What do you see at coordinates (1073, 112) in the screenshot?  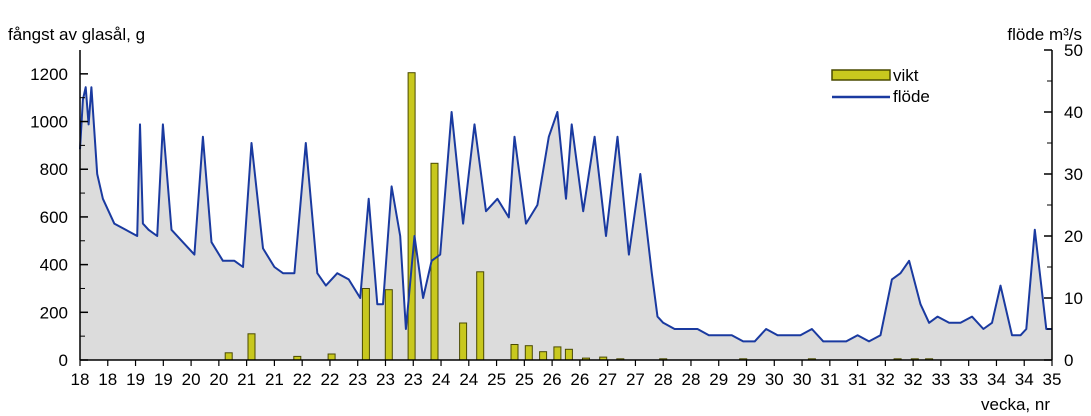 I see `right-tick-label: 40` at bounding box center [1073, 112].